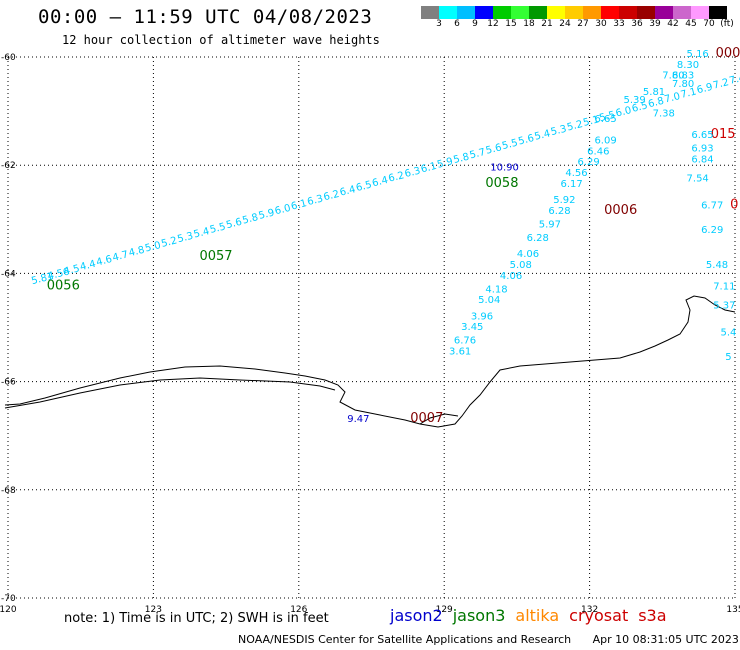 The height and width of the screenshot is (650, 740). I want to click on label-swh: 6.65, so click(702, 135).